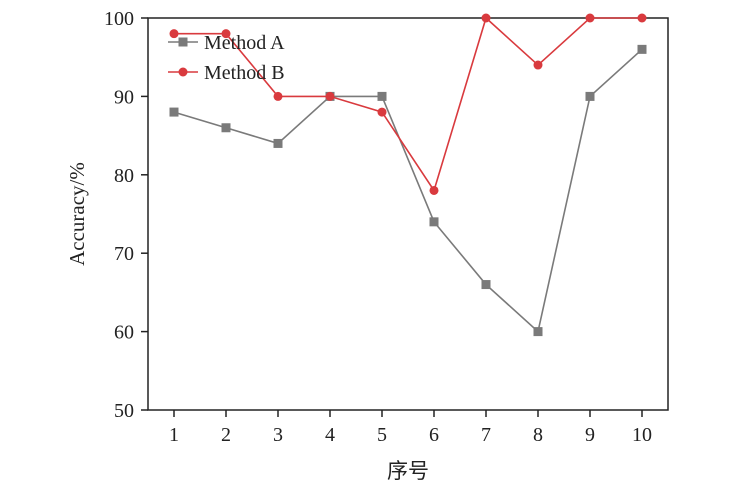  What do you see at coordinates (434, 435) in the screenshot?
I see `x-tick-label: 6` at bounding box center [434, 435].